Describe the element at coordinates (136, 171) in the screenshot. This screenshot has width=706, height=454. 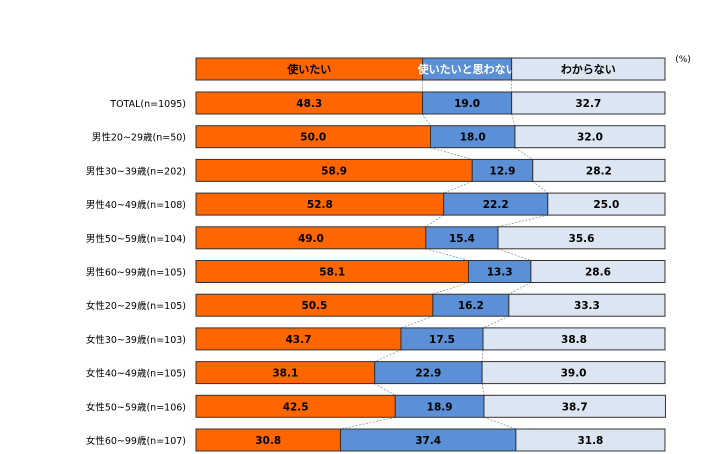
I see `category-label: 男性30~39歳(n=202)` at that location.